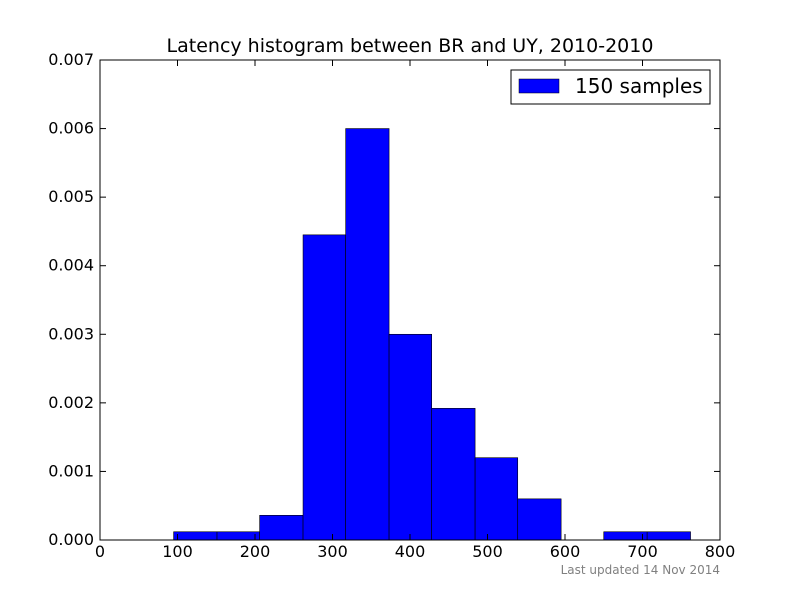  What do you see at coordinates (71, 128) in the screenshot?
I see `y-tick-label: 0.006` at bounding box center [71, 128].